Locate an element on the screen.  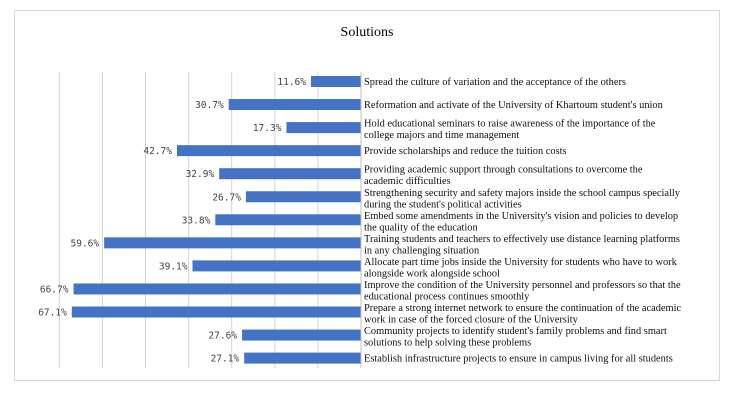
value-label: 30.7% is located at coordinates (209, 105).